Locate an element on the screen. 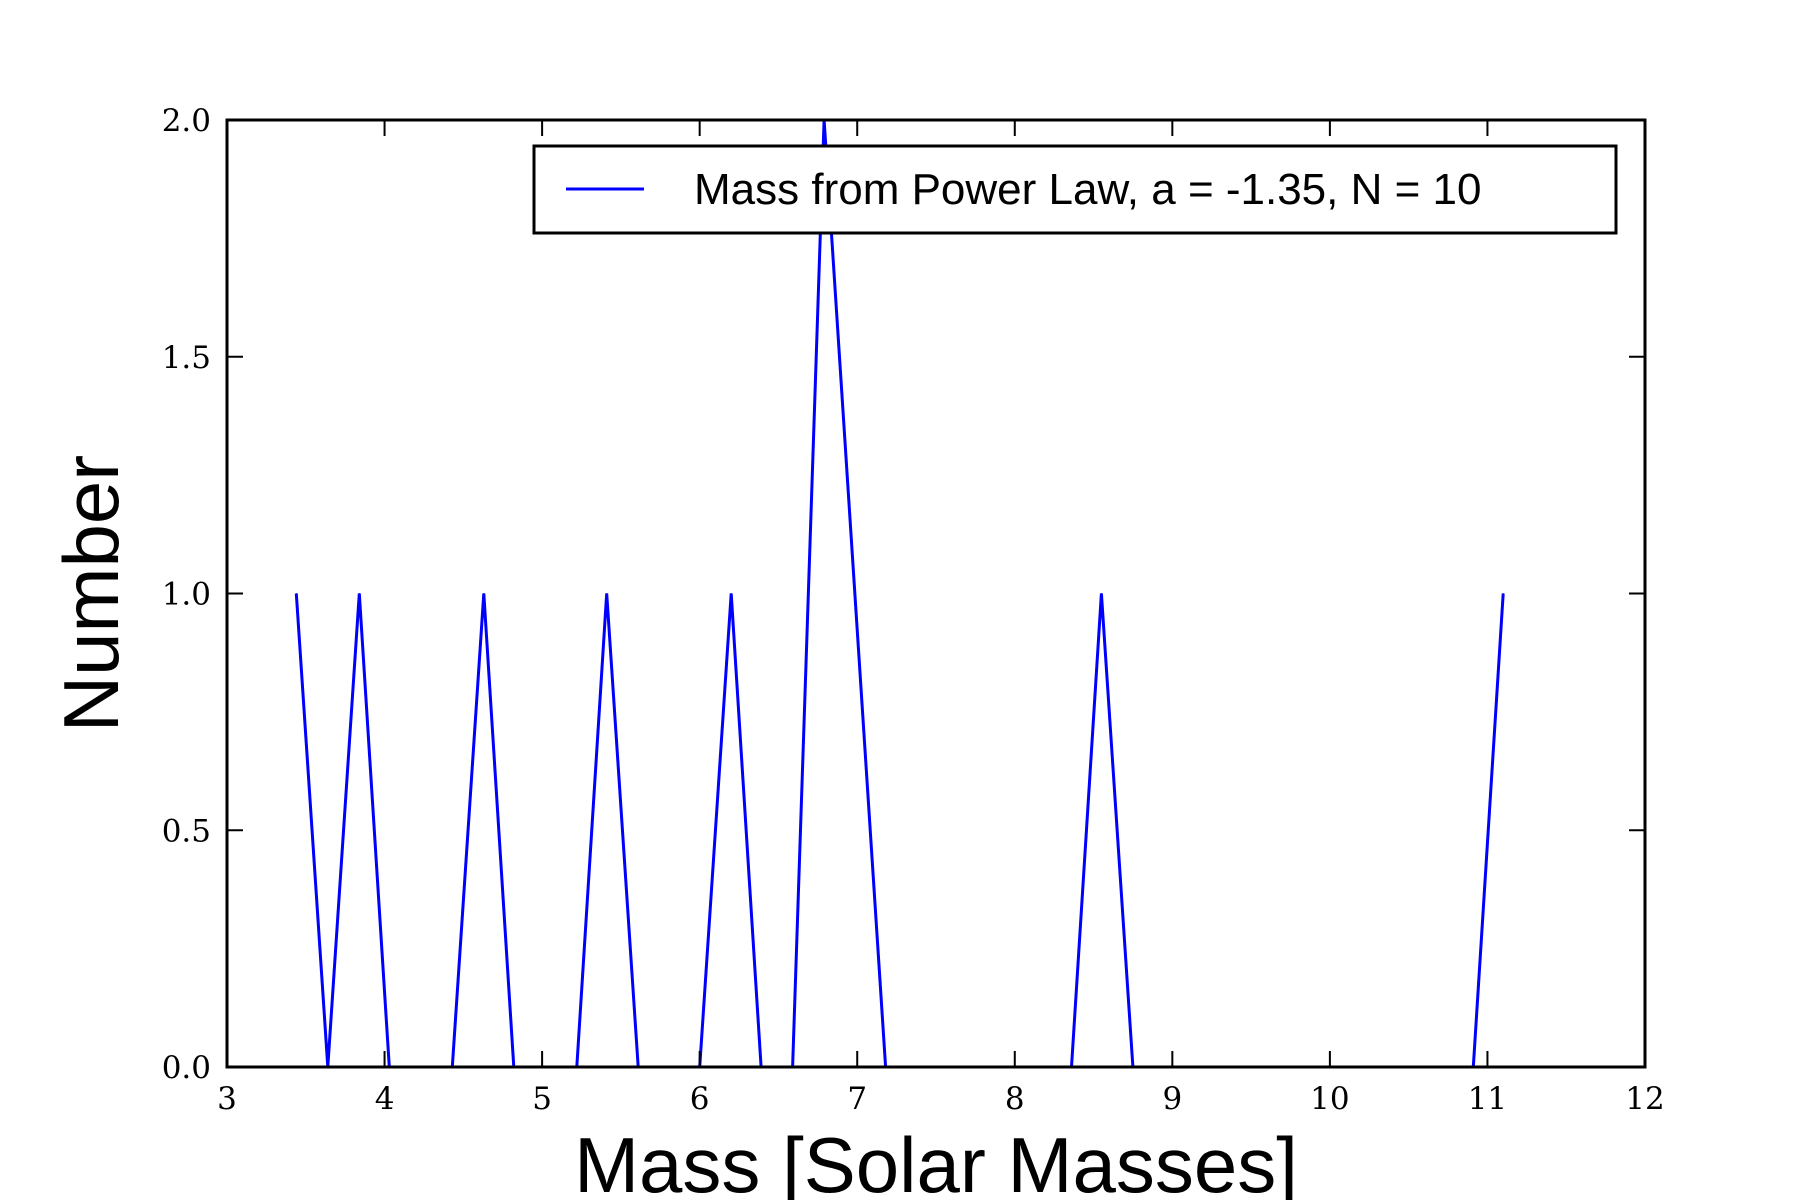 This screenshot has height=1200, width=1800. x-tick-label: 9 is located at coordinates (1172, 1099).